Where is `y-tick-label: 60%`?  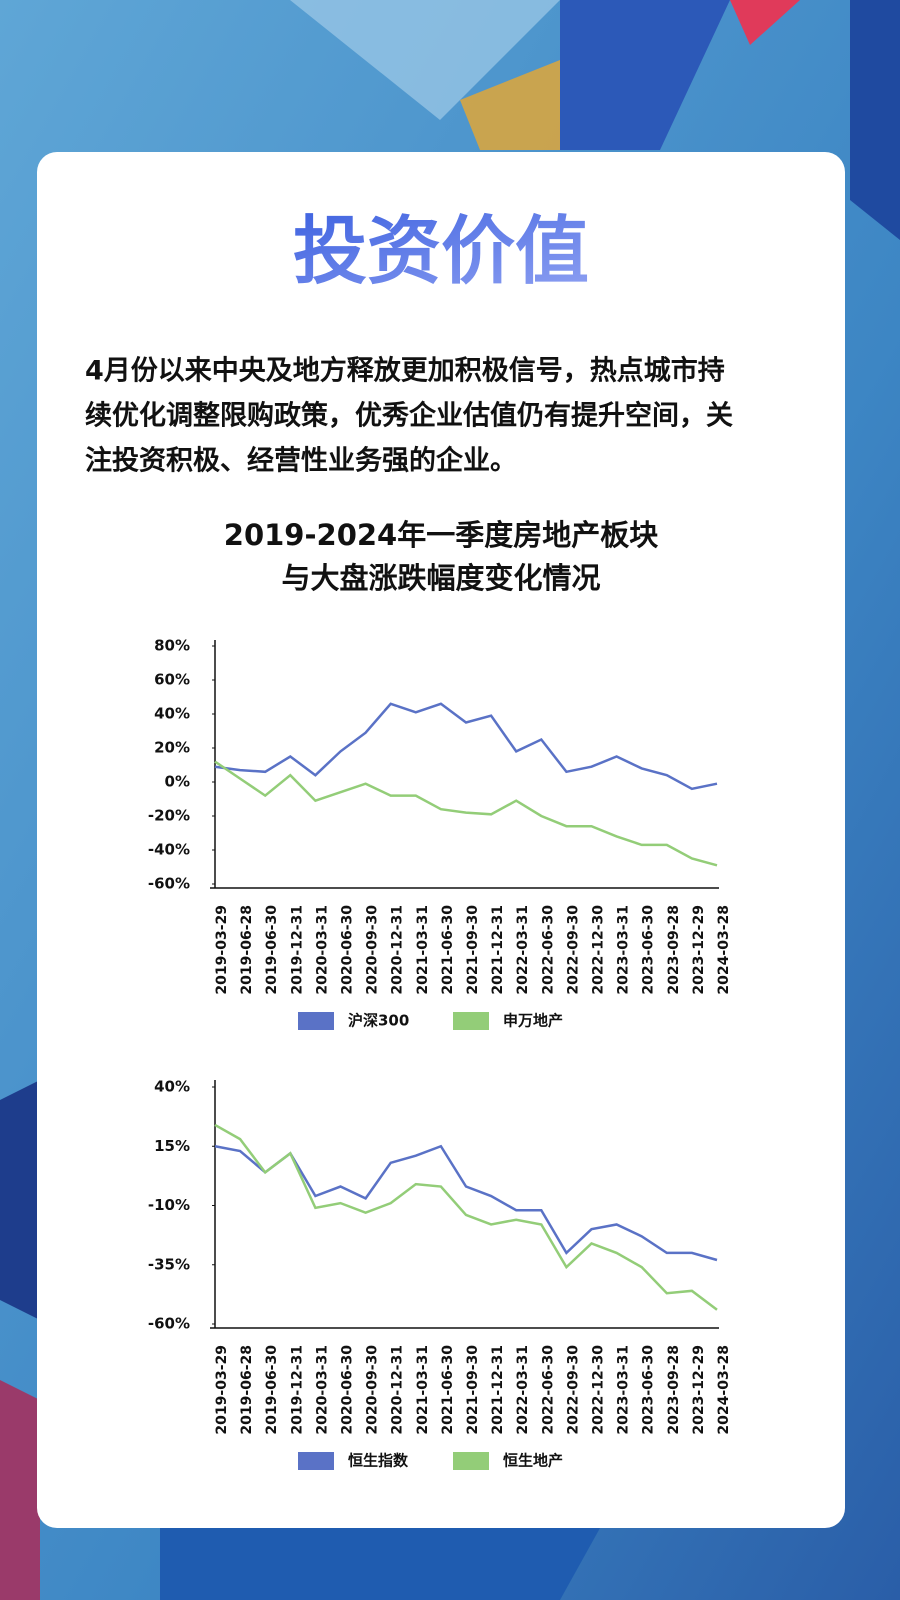
y-tick-label: 60% is located at coordinates (172, 680).